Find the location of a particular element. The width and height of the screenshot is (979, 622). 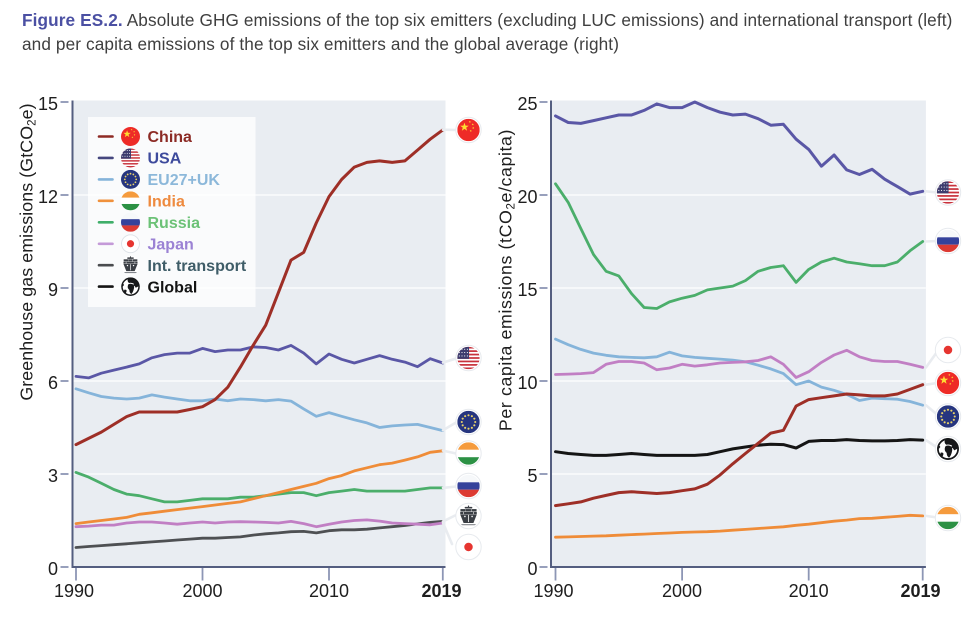

svg-text: 6 is located at coordinates (53, 383).